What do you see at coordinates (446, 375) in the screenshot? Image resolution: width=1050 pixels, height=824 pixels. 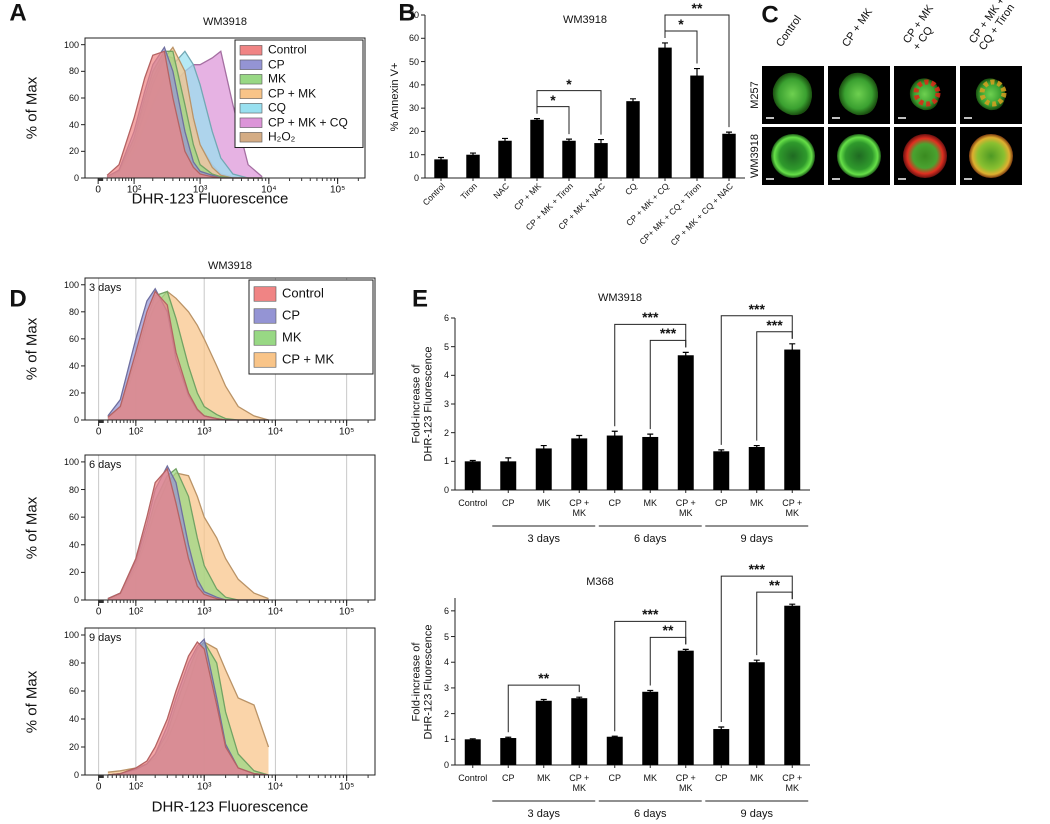 I see `y-tick-label: 4` at bounding box center [446, 375].